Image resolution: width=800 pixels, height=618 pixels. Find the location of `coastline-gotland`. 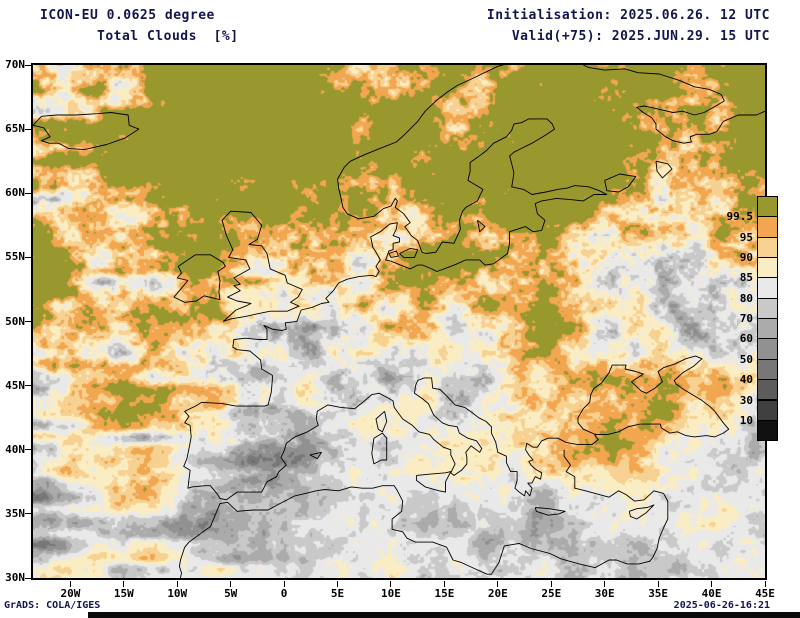

coastline-gotland is located at coordinates (481, 226).